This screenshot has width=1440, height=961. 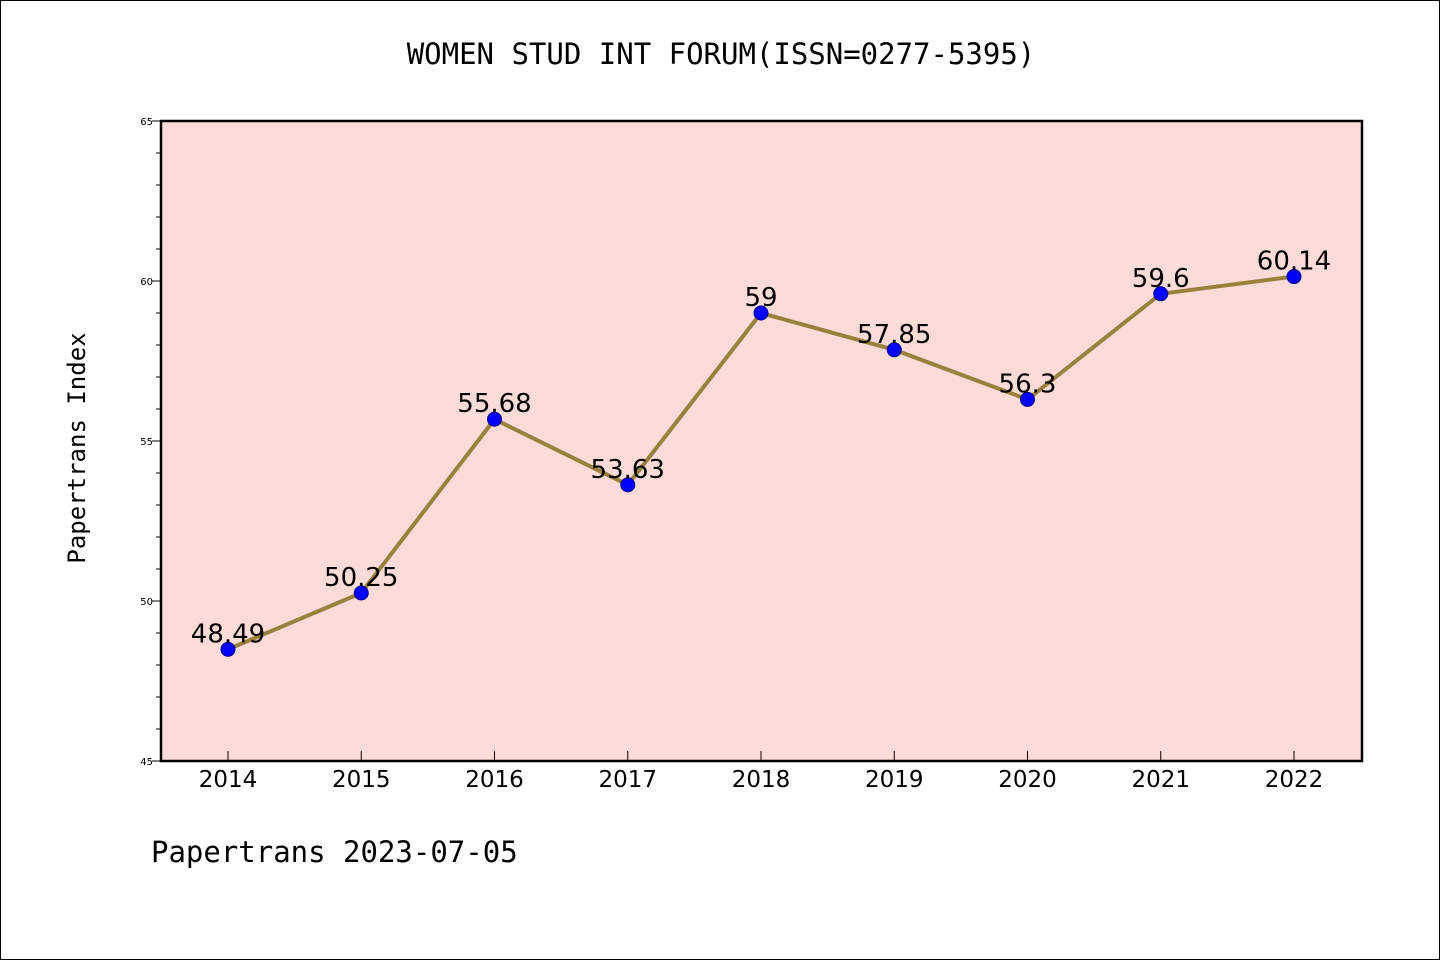 What do you see at coordinates (146, 122) in the screenshot?
I see `y-tick-label: 65` at bounding box center [146, 122].